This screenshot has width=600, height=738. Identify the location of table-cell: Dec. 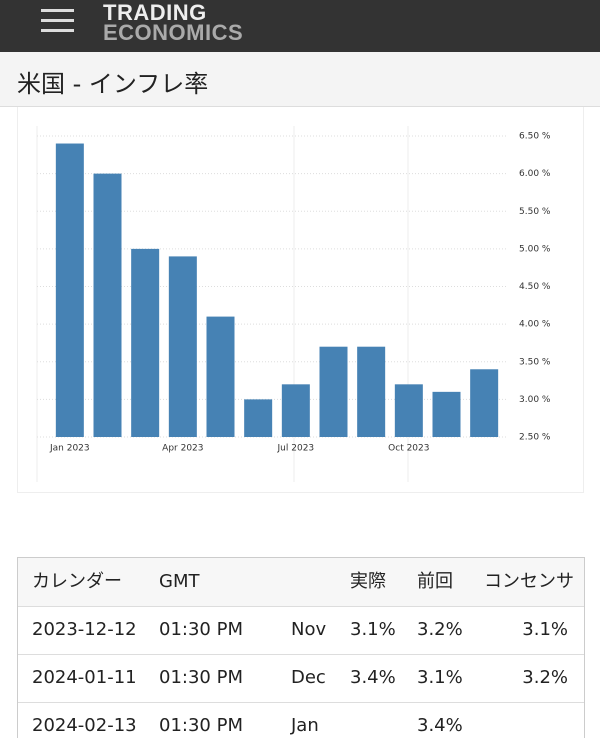
(308, 677).